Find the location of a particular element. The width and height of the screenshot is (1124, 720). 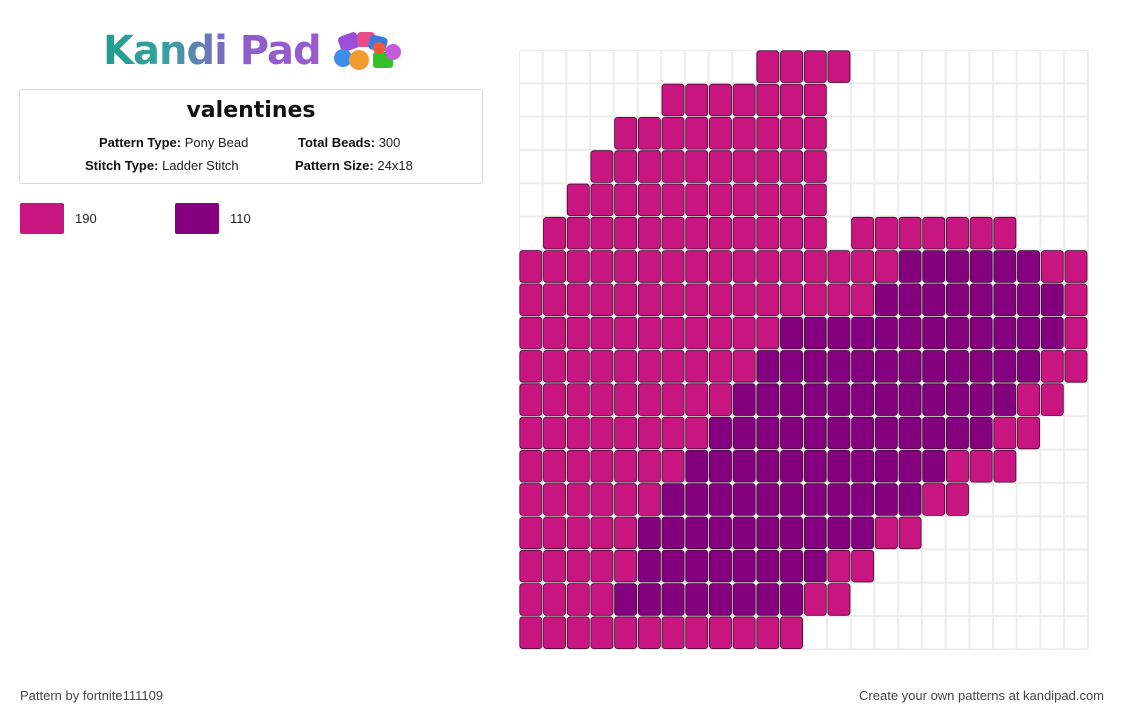

pattern-type: Pattern Type: Pony Bead is located at coordinates (173, 142).